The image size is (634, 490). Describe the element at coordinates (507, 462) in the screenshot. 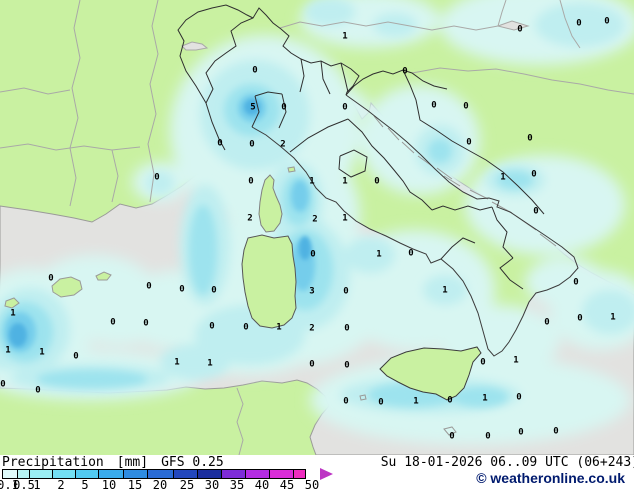

I see `valid-time-label: Su 18-01-2026 06..09 UTC (06+243)` at that location.